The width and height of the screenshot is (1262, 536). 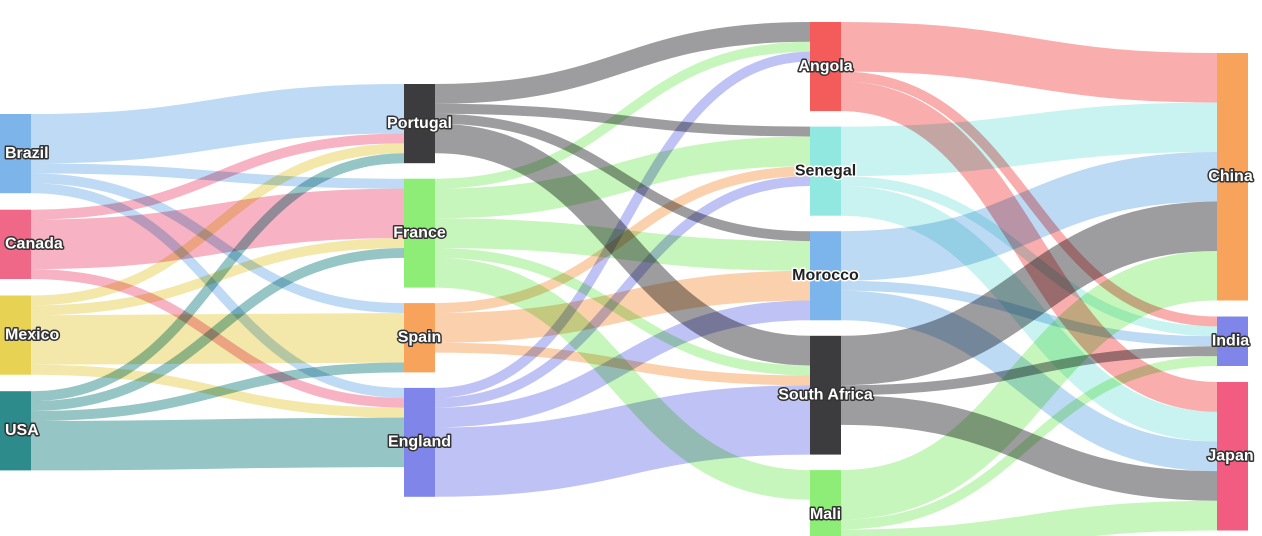 What do you see at coordinates (622, 239) in the screenshot?
I see `link-spain-to-senegal` at bounding box center [622, 239].